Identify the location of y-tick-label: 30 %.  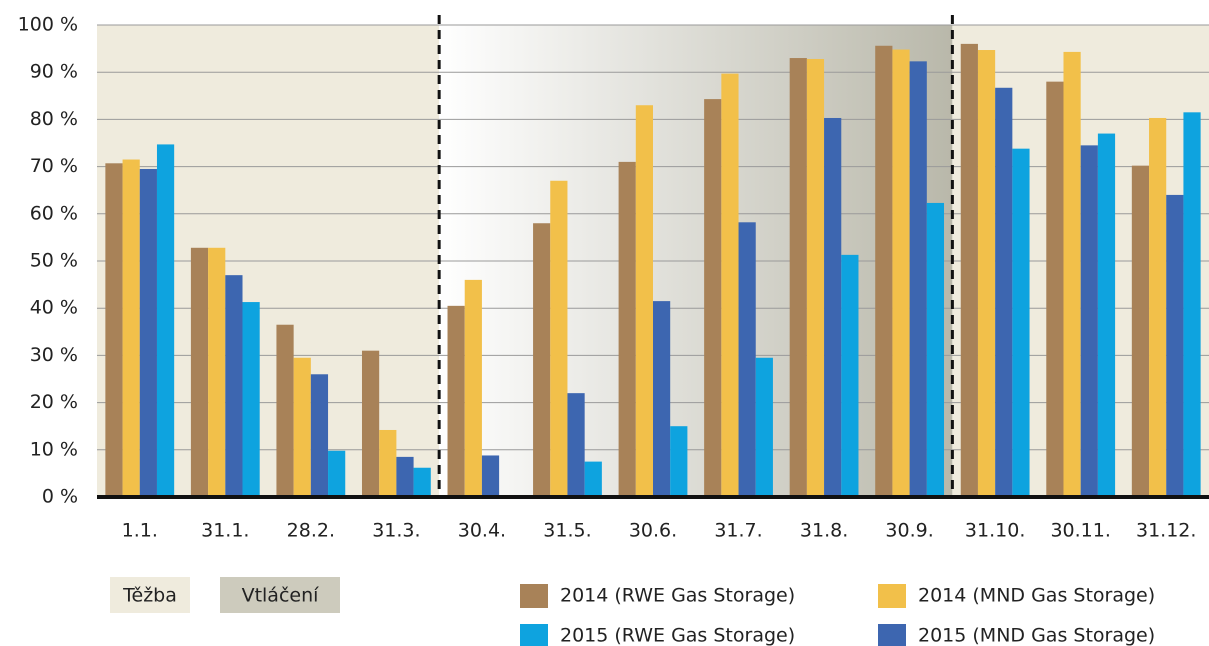
(54, 355).